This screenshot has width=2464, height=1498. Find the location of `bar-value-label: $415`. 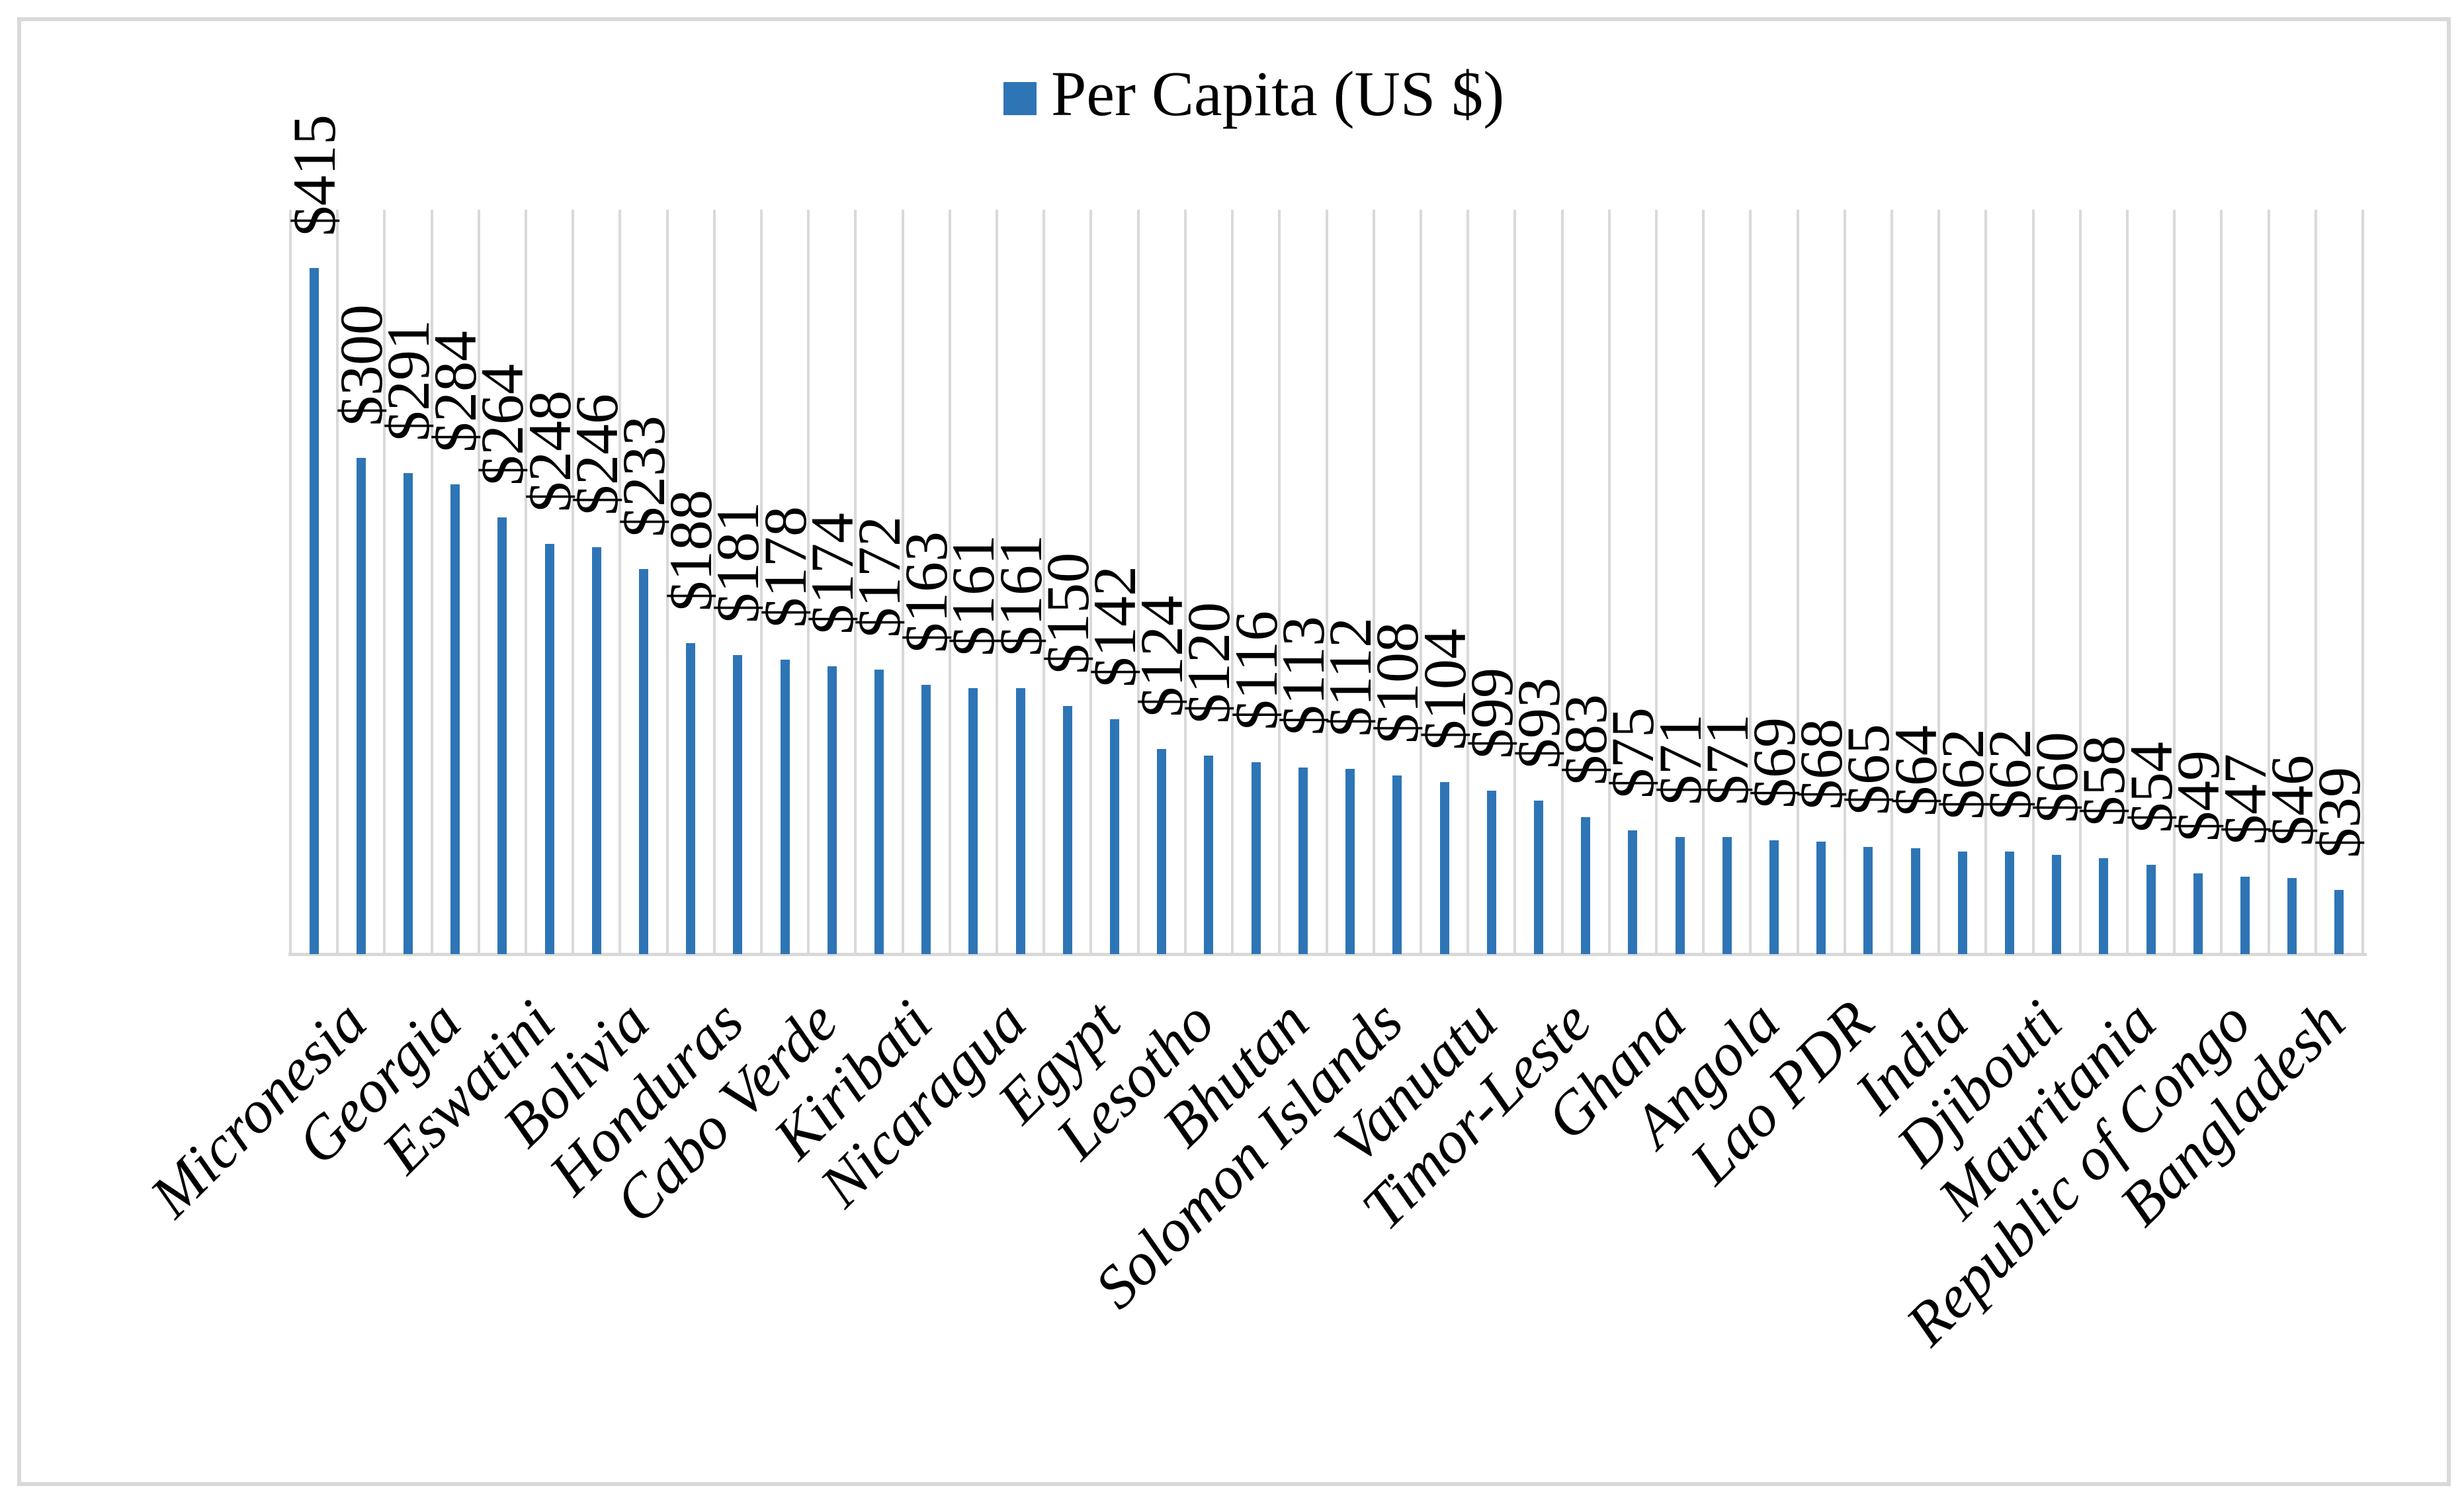

bar-value-label: $415 is located at coordinates (314, 175).